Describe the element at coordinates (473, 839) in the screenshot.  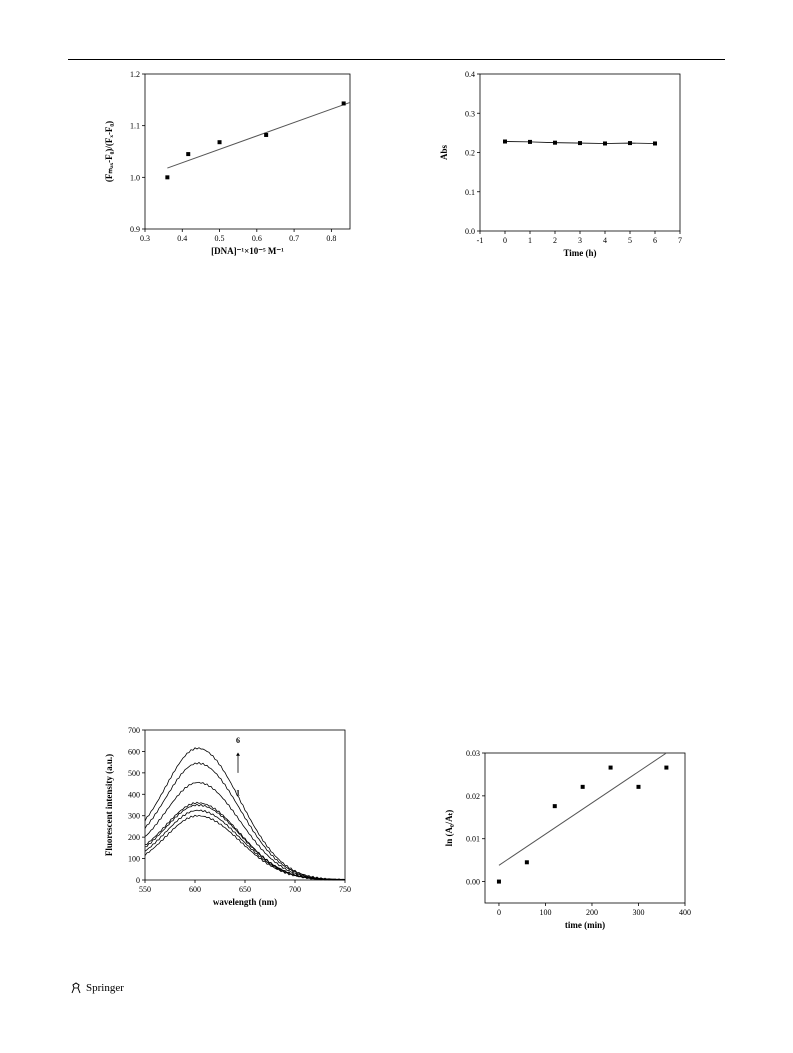
I see `y-tick-label: 0.01` at that location.